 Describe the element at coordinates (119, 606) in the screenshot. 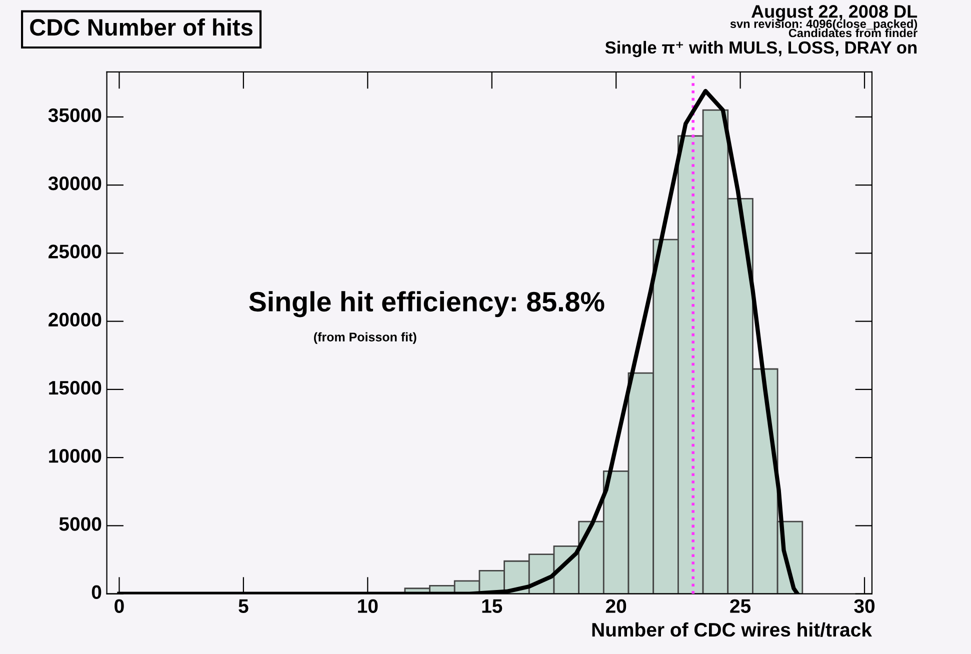

I see `x-tick-label: 0` at that location.